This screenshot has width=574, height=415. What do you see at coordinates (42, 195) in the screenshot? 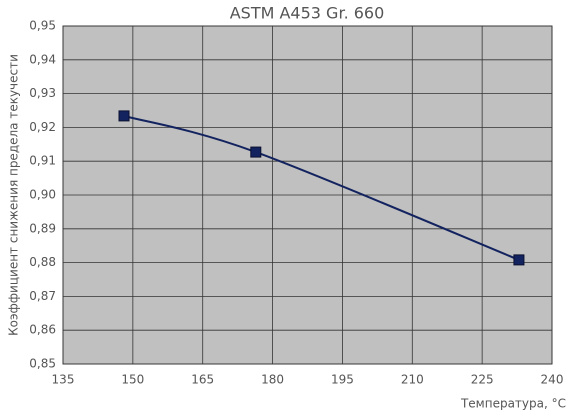
I see `y-tick-label: 0,90` at bounding box center [42, 195].